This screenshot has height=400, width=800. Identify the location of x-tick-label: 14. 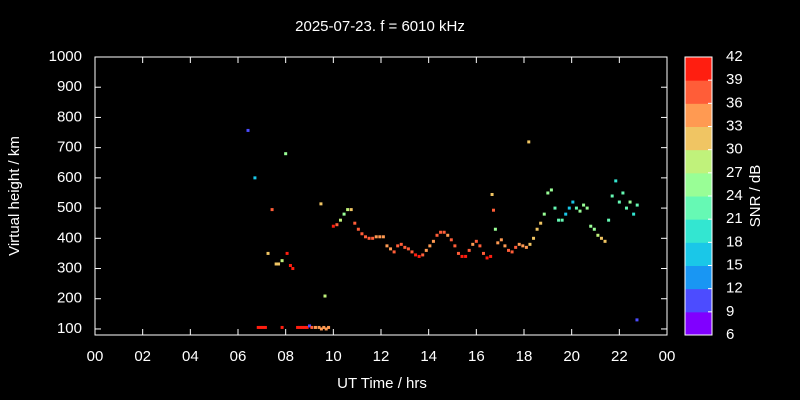
(428, 356).